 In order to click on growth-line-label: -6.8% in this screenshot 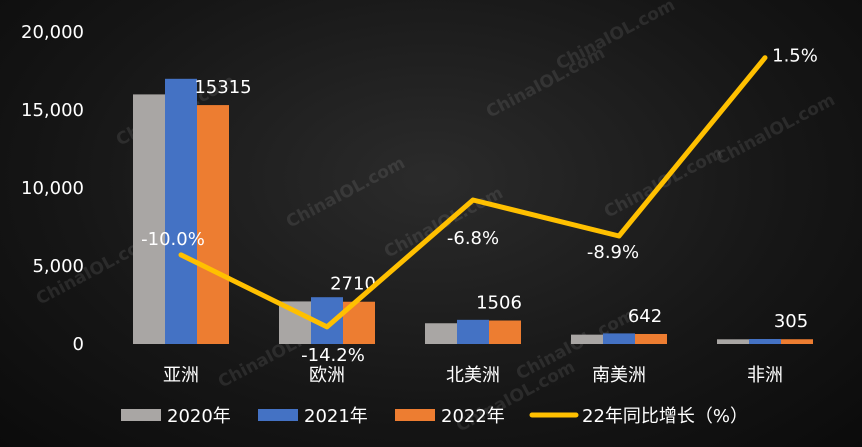, I will do `click(473, 238)`.